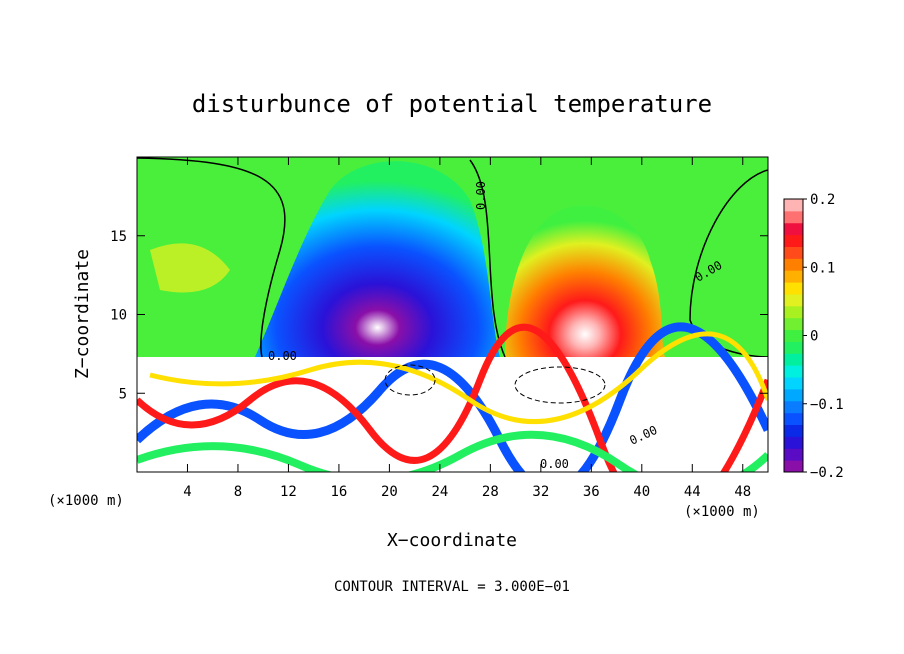 This screenshot has width=904, height=654. What do you see at coordinates (742, 492) in the screenshot?
I see `x-tick-label: 48` at bounding box center [742, 492].